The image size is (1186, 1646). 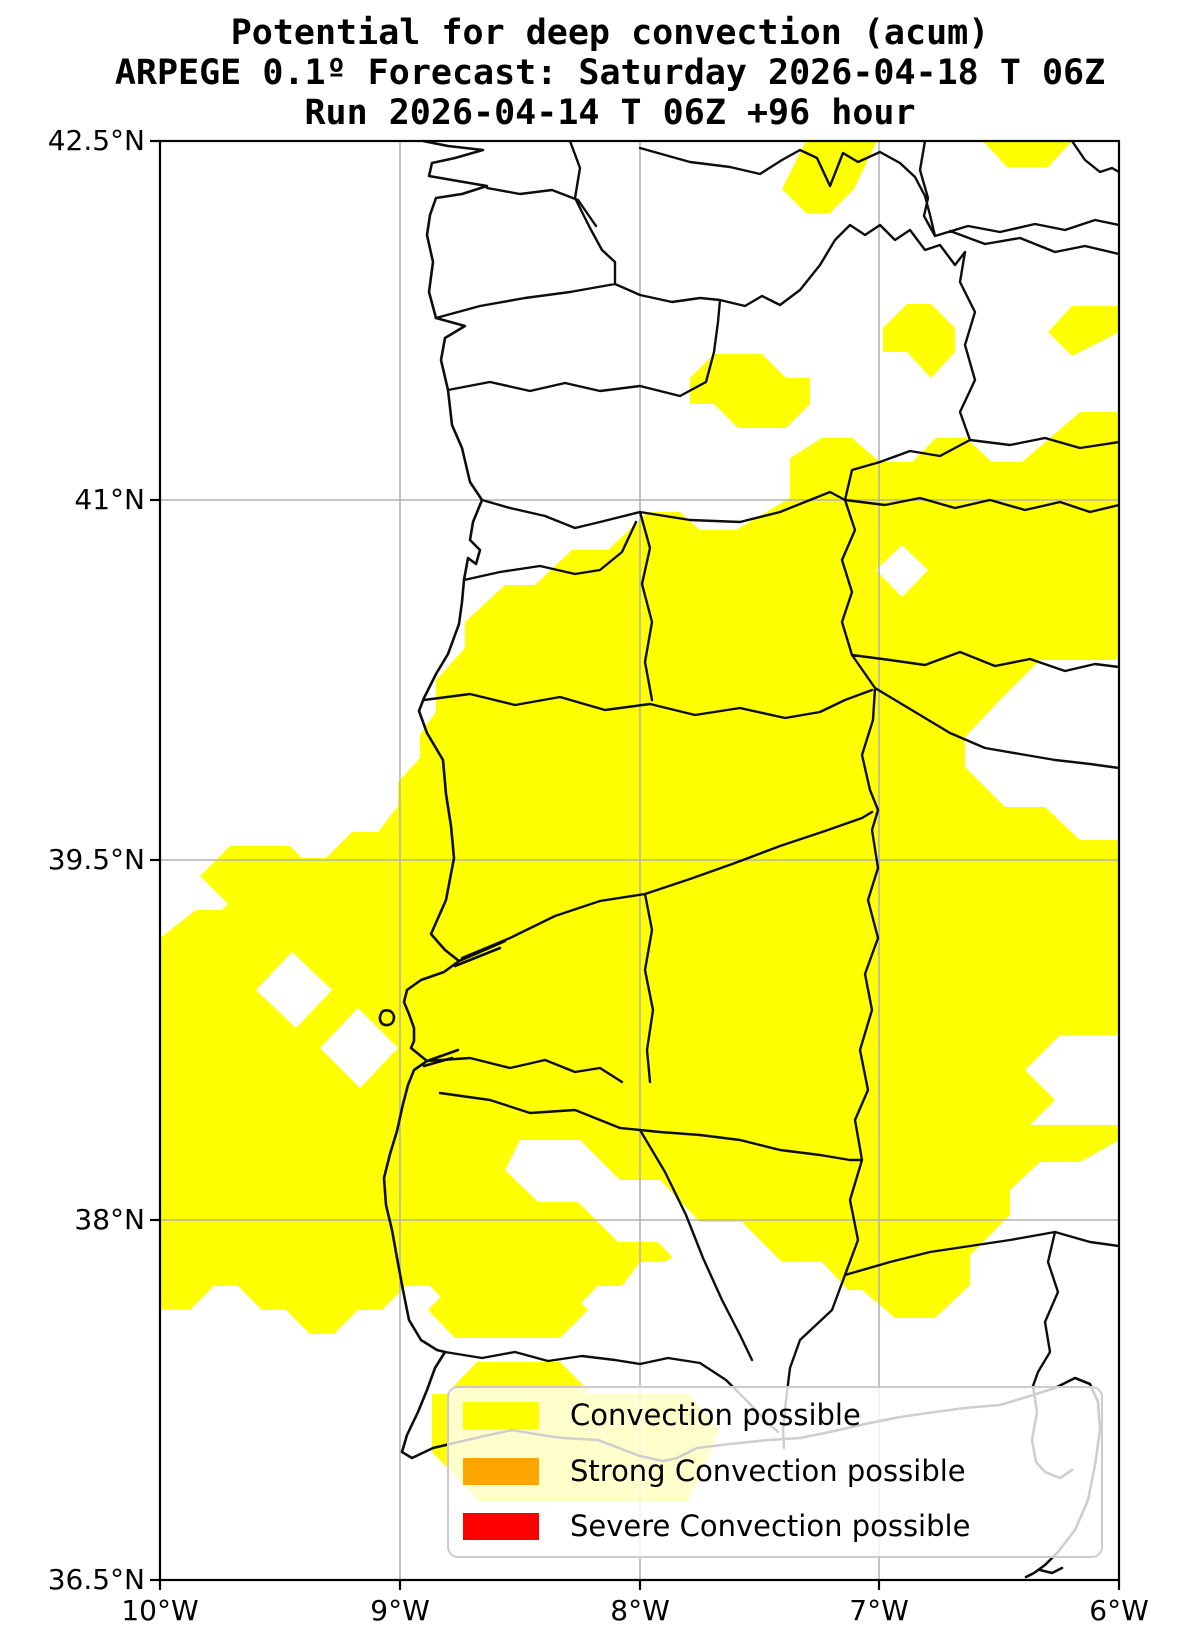 I want to click on y-tick-36-5n: 36.5°N, so click(x=96, y=1579).